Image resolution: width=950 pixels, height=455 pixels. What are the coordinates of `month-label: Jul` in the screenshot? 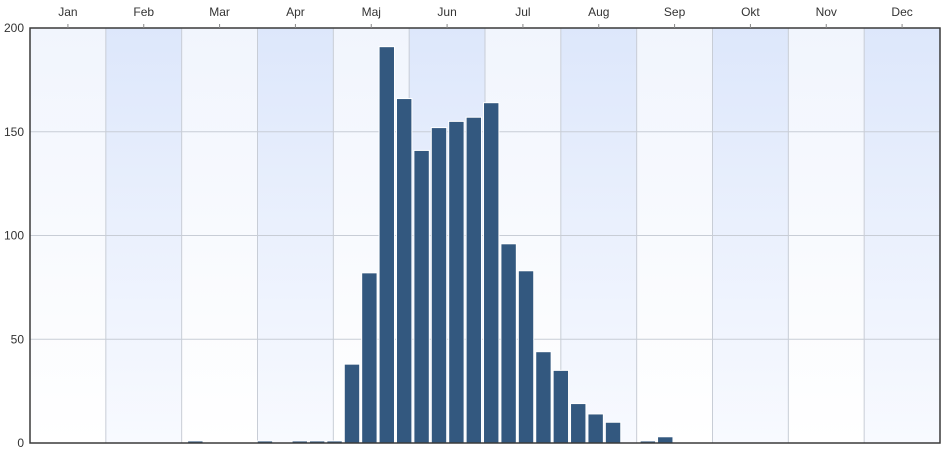 It's located at (522, 12).